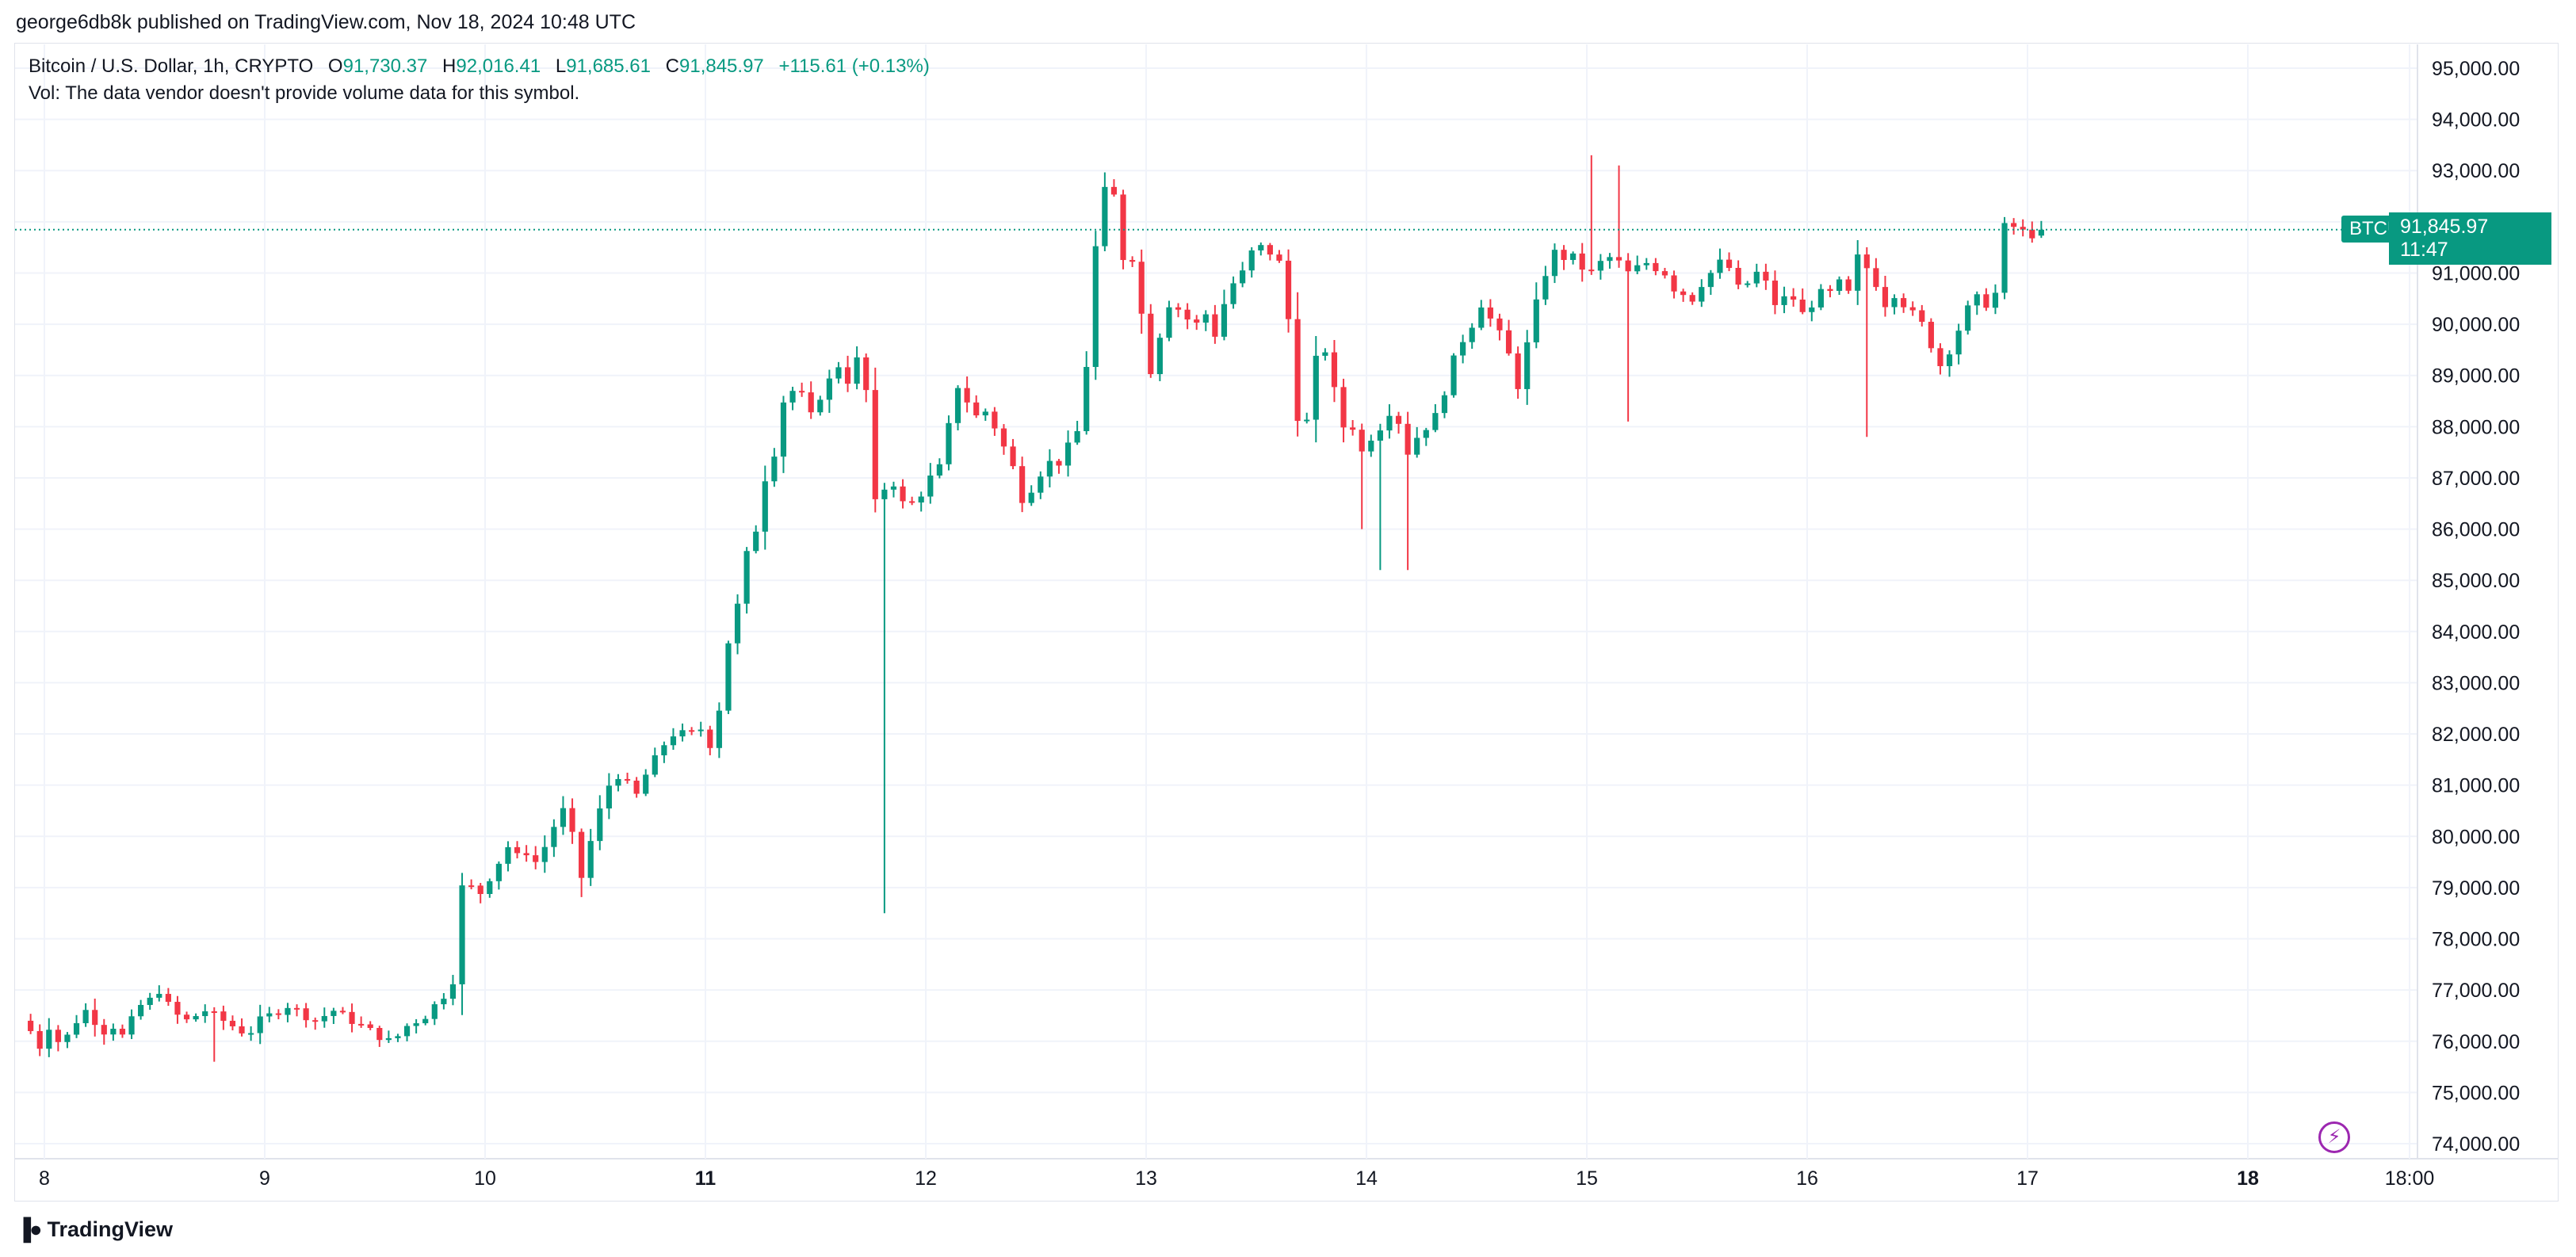 The width and height of the screenshot is (2576, 1257). I want to click on x-tick-label: 18, so click(2248, 1178).